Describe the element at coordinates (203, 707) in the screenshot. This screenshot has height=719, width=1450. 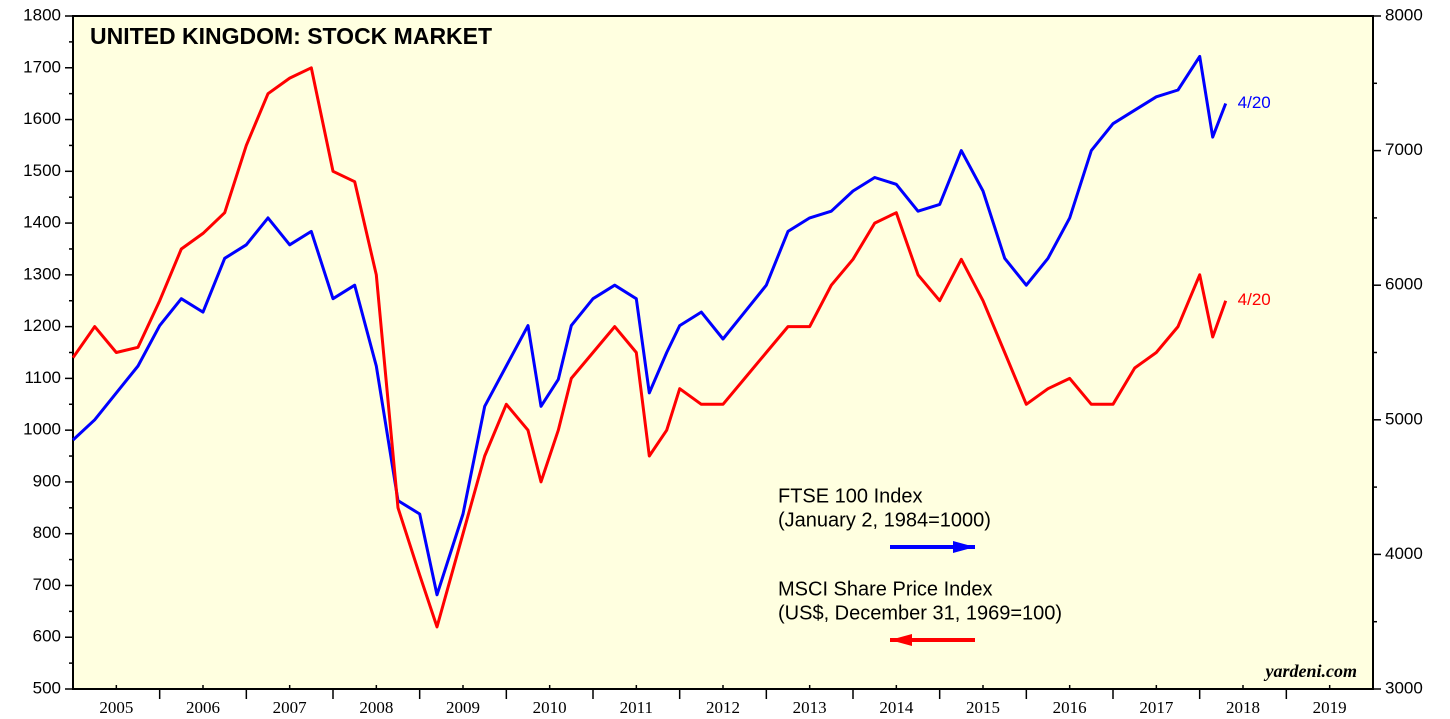
I see `x-tick-label: 2006` at that location.